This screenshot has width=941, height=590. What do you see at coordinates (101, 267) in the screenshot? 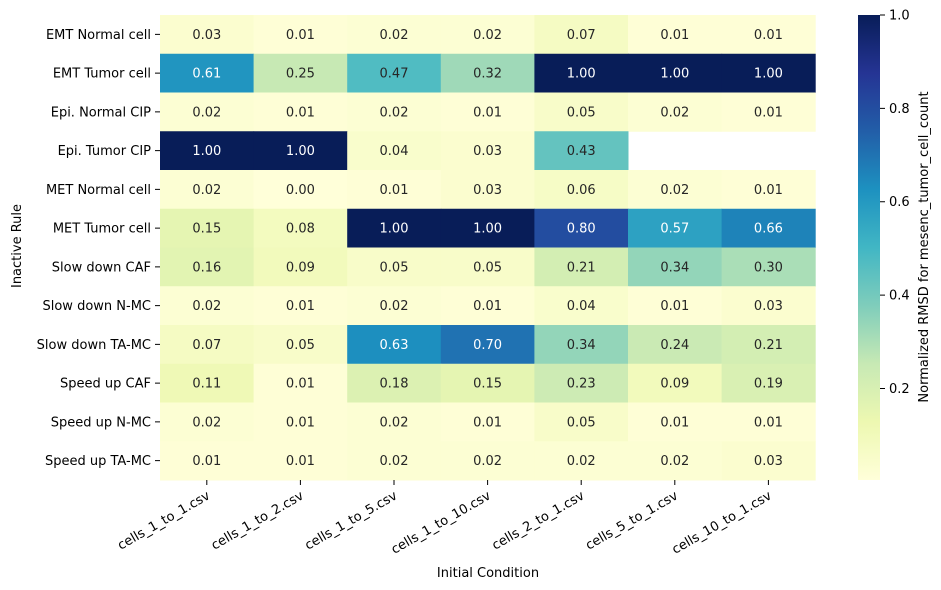
I see `y-tick-label: Slow down CAF` at bounding box center [101, 267].